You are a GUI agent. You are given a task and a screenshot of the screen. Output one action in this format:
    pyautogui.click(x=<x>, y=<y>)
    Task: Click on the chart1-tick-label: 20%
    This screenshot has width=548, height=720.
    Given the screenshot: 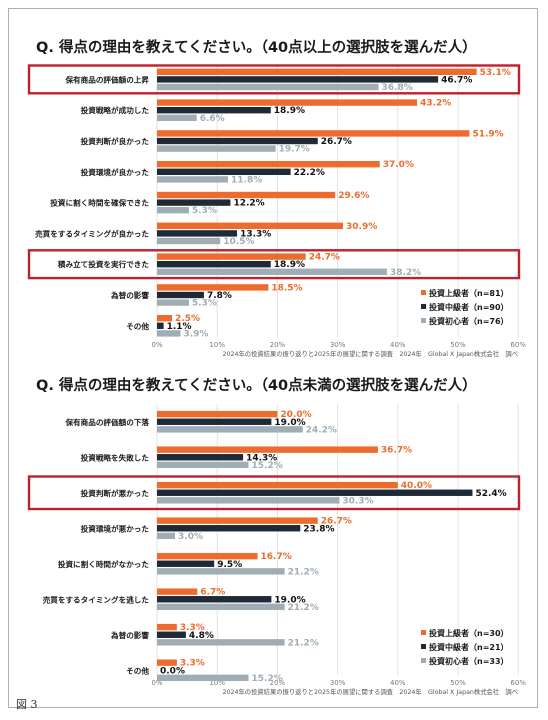 What is the action you would take?
    pyautogui.click(x=278, y=345)
    